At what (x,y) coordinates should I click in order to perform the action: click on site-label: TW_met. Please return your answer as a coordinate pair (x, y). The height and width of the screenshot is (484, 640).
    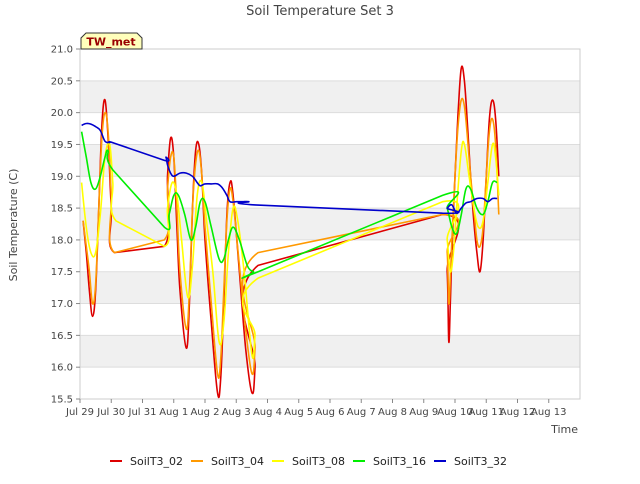
    Looking at the image, I should click on (110, 42).